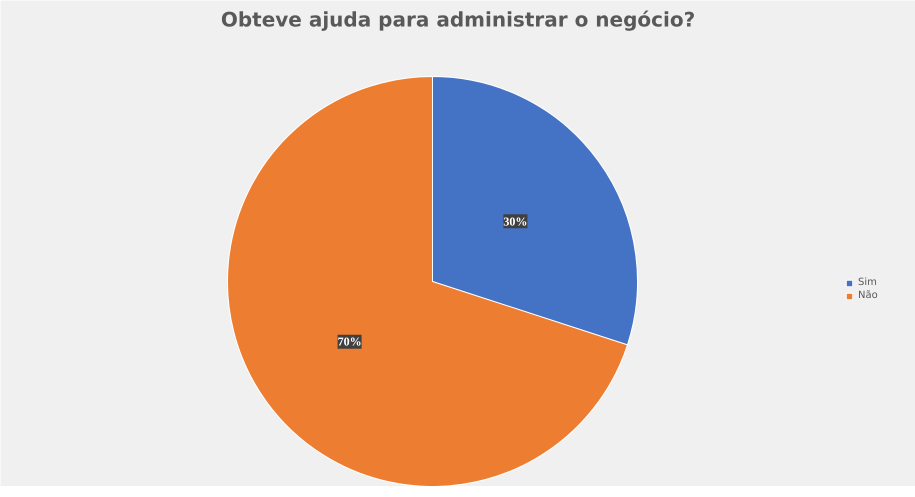  Describe the element at coordinates (868, 295) in the screenshot. I see `legend-label: Não` at that location.